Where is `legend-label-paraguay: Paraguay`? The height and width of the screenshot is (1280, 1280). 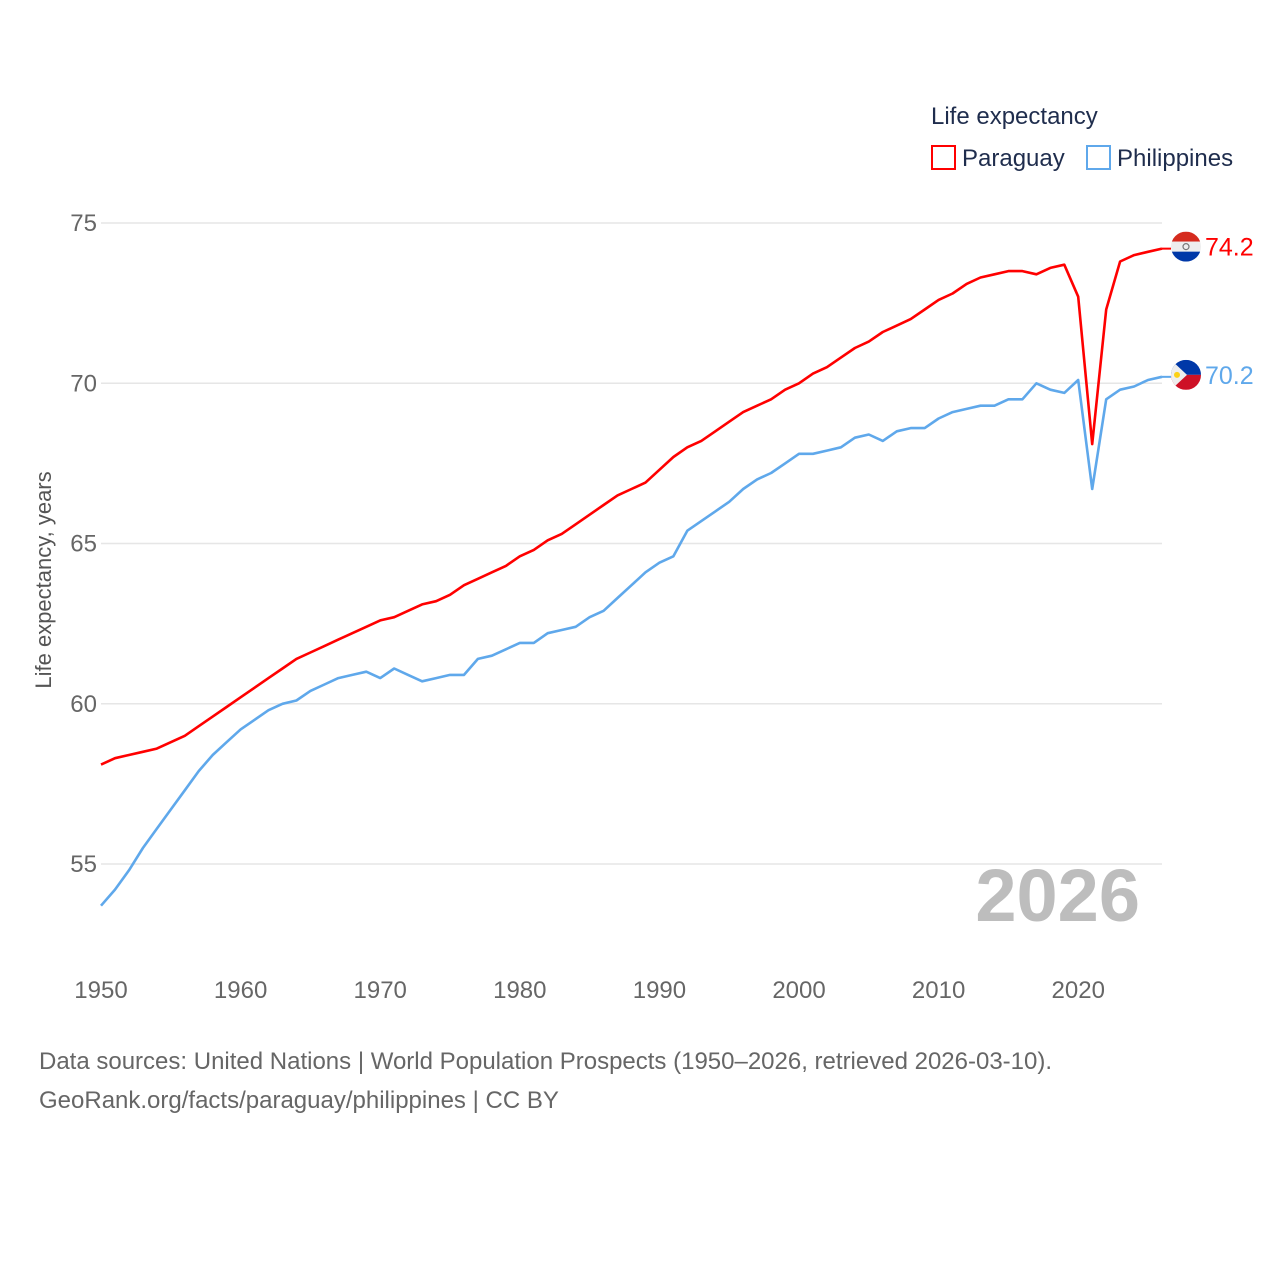
legend-label-paraguay: Paraguay is located at coordinates (1013, 158).